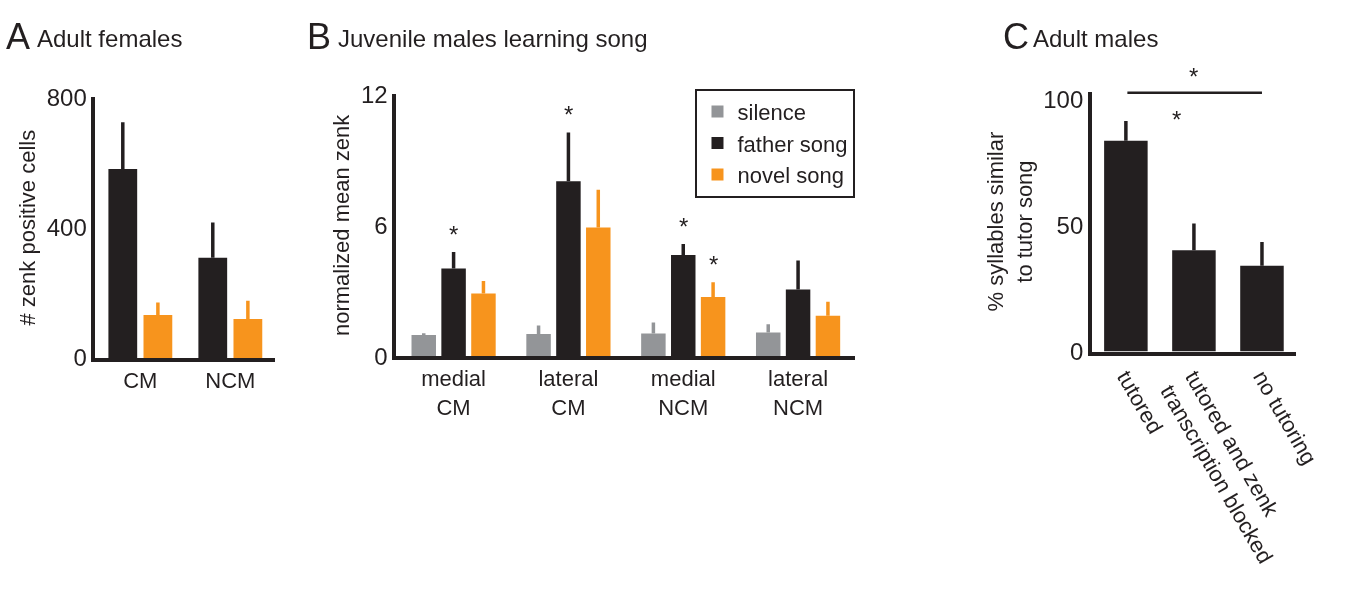 This screenshot has width=1368, height=610. What do you see at coordinates (110, 38) in the screenshot?
I see `chart-title: Adult females` at bounding box center [110, 38].